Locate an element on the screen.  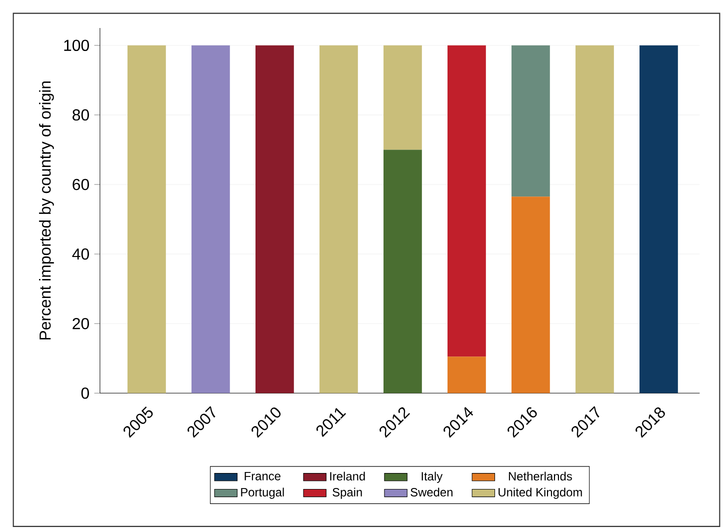
legend-label: Spain is located at coordinates (347, 493).